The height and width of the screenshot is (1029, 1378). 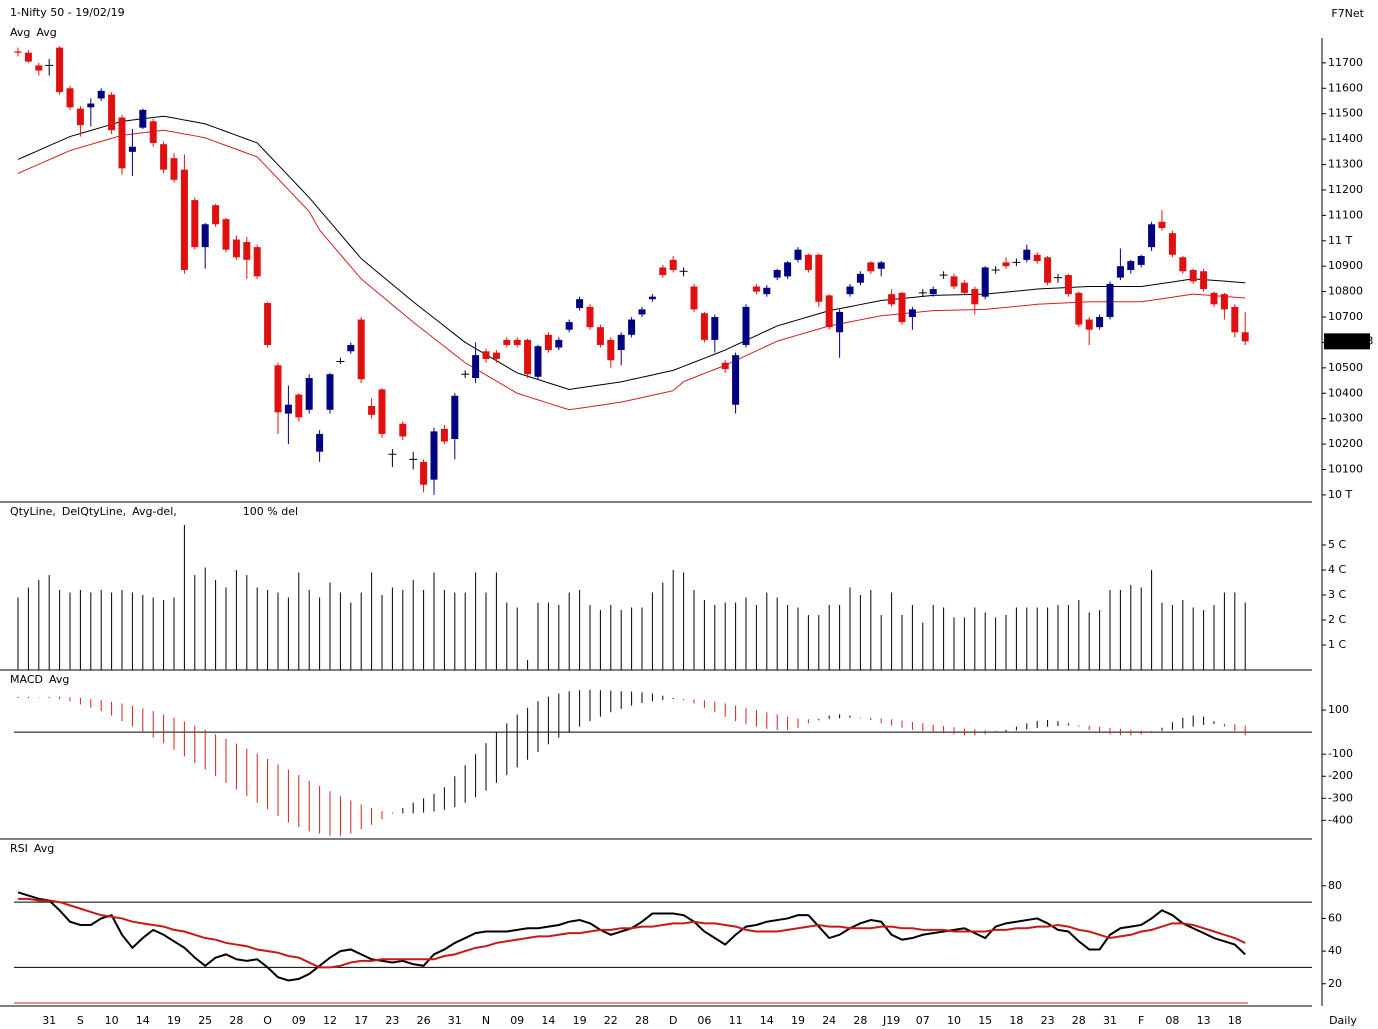 I want to click on y-tick-label: 10100, so click(x=1345, y=469).